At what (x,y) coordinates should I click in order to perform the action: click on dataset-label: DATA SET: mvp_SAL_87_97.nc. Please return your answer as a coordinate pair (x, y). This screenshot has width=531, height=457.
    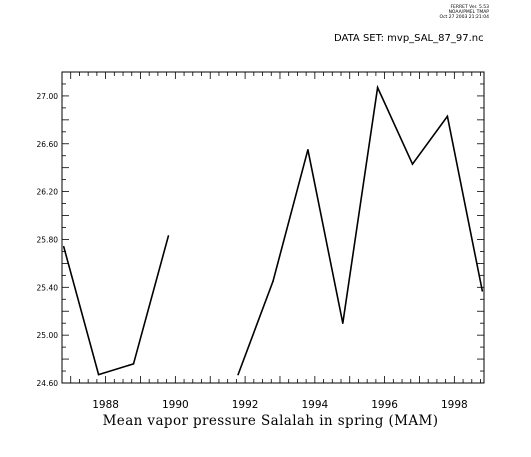
    Looking at the image, I should click on (409, 38).